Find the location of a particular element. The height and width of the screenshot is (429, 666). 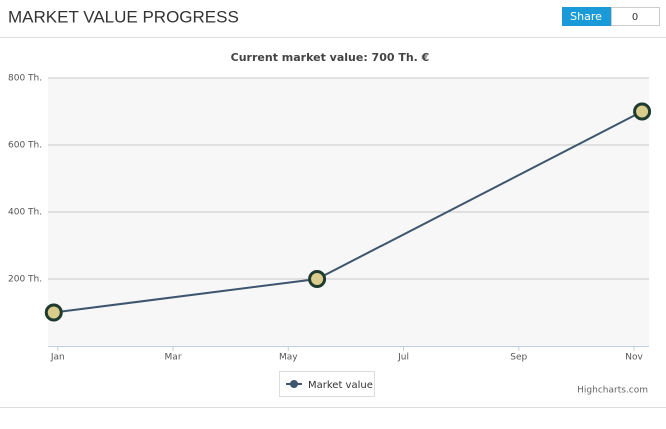

share-count-box is located at coordinates (635, 16).